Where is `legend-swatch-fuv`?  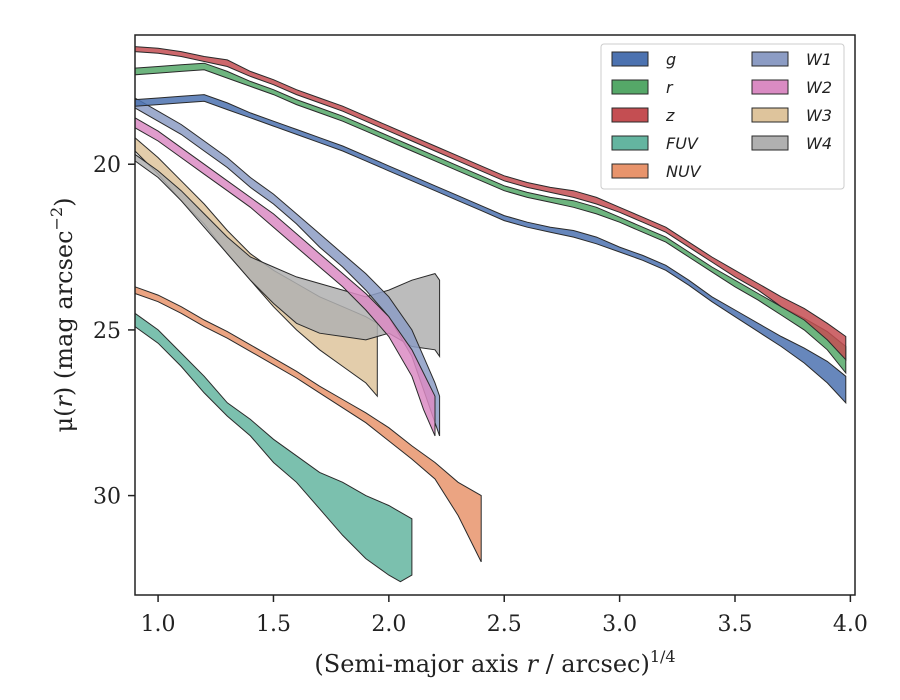 legend-swatch-fuv is located at coordinates (630, 143).